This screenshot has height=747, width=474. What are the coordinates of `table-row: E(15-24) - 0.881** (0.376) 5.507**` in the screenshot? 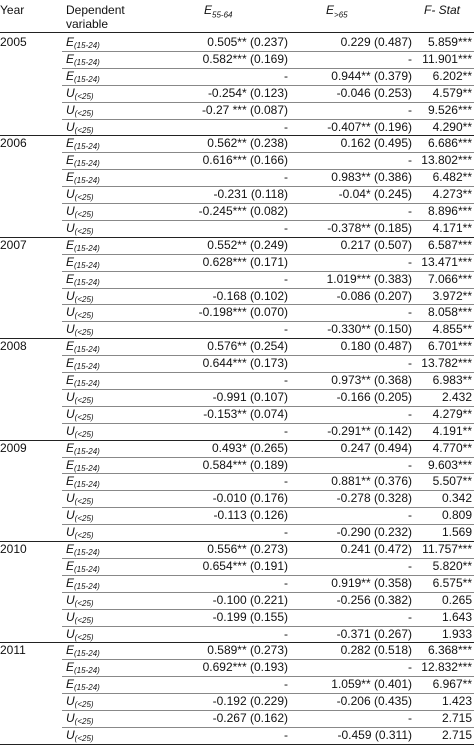 It's located at (237, 481).